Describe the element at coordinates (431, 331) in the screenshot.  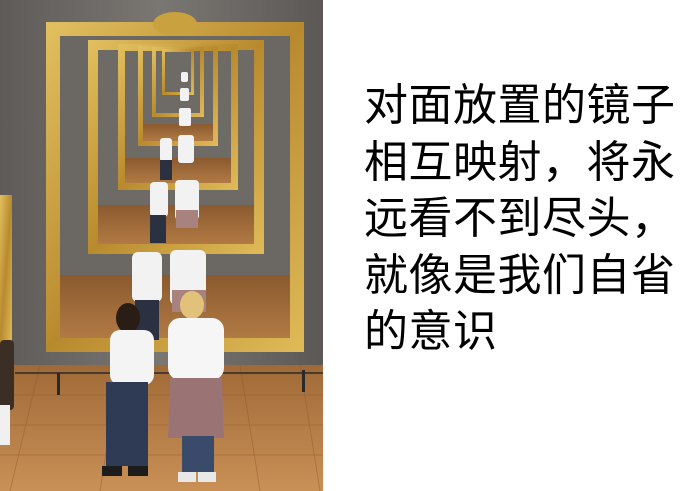
I see `caption-line: 的意识` at that location.